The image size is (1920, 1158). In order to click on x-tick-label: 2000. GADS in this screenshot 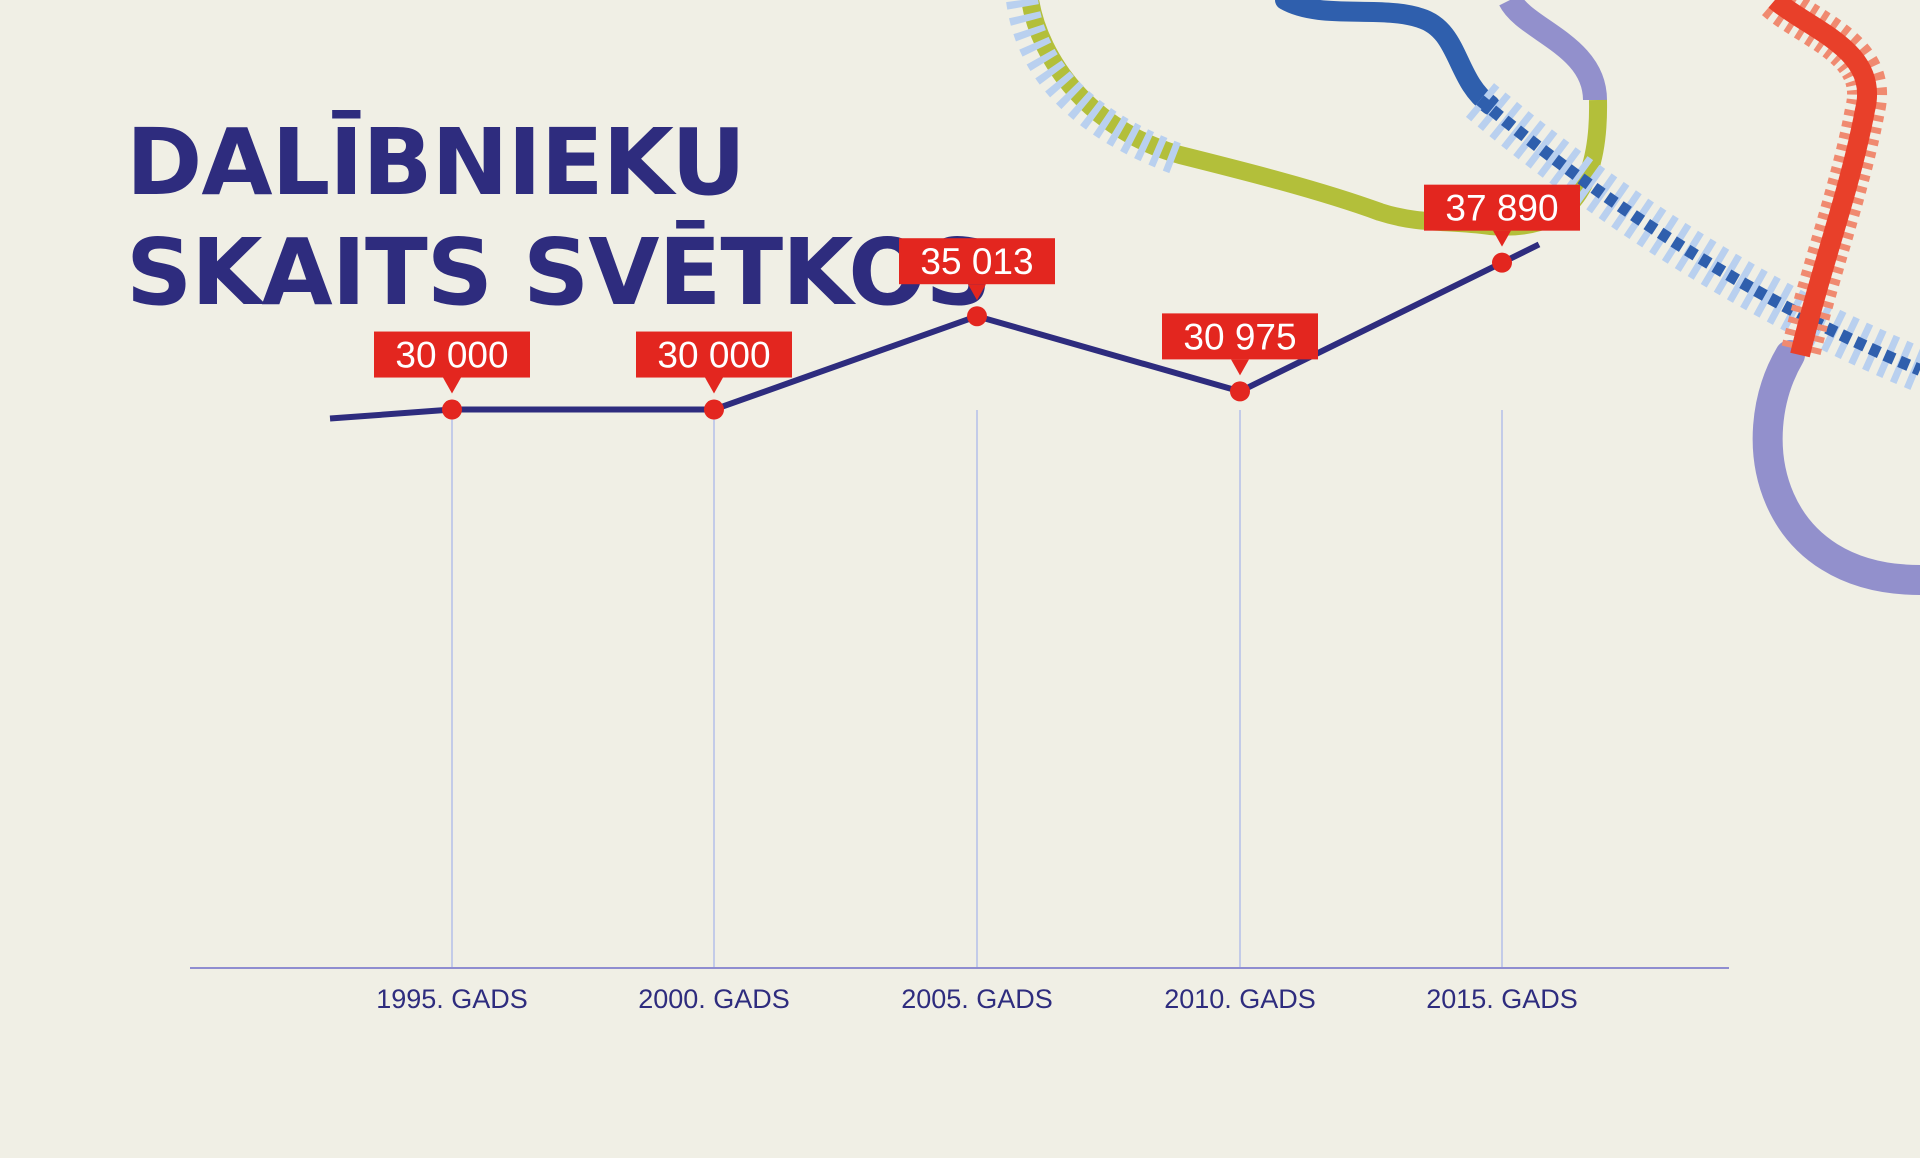, I will do `click(714, 999)`.